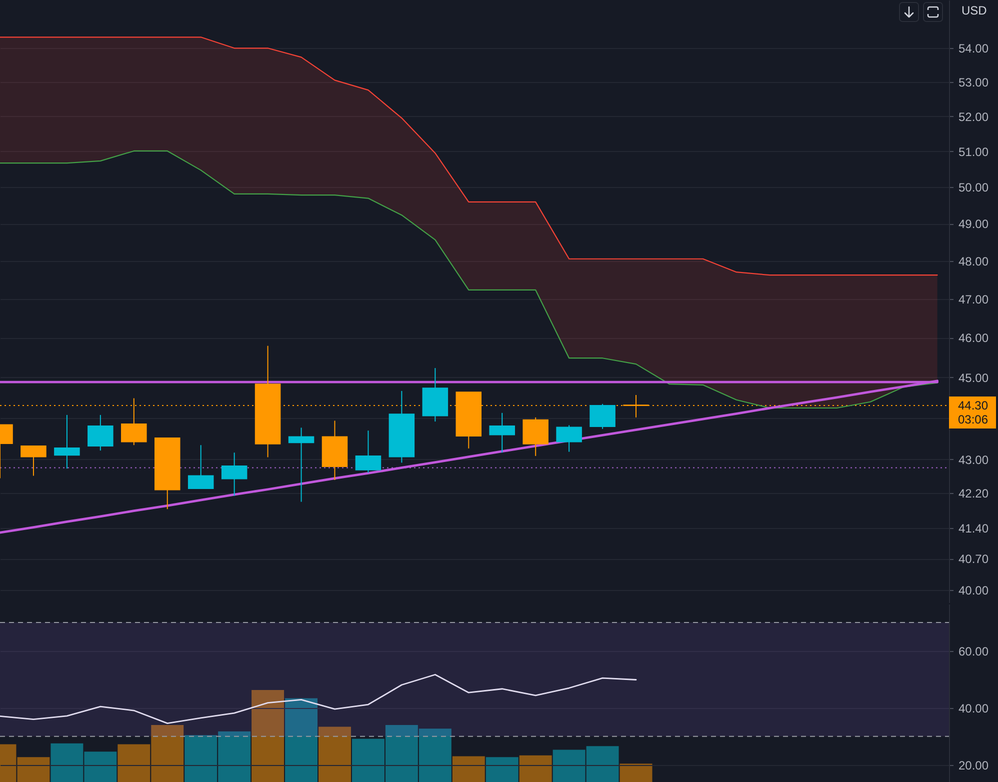 This screenshot has width=998, height=782. Describe the element at coordinates (973, 377) in the screenshot. I see `y-tick-label: 45.00` at that location.